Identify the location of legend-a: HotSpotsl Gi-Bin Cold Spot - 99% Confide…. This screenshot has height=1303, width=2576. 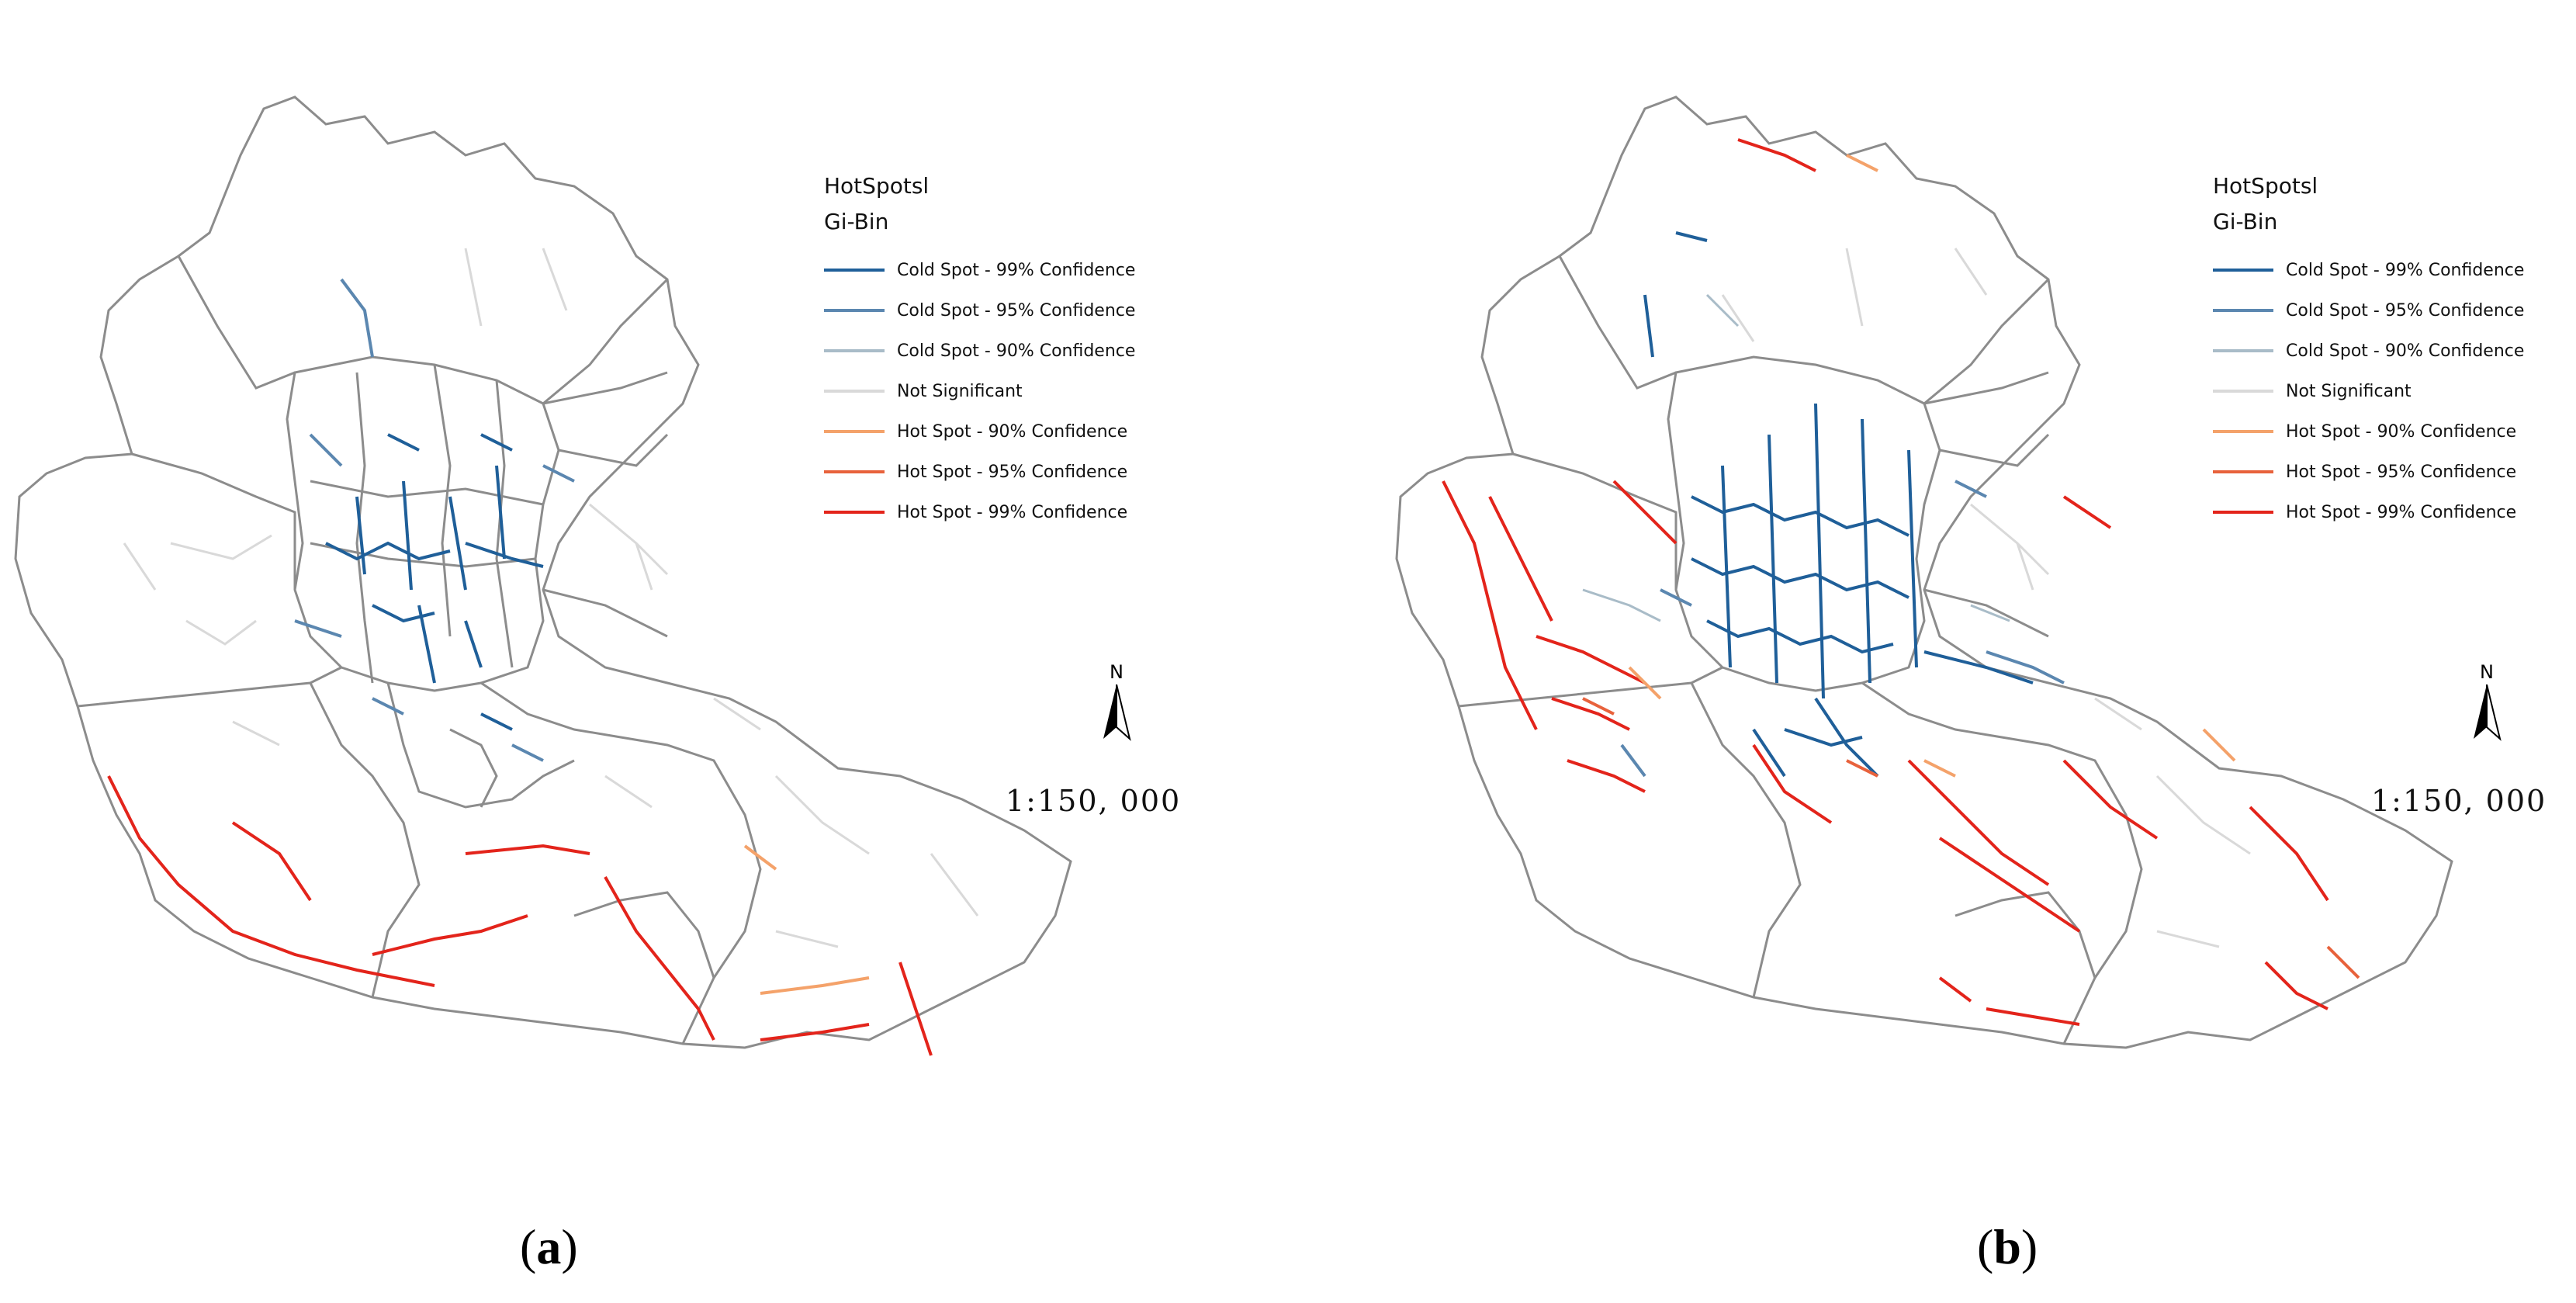
(980, 352).